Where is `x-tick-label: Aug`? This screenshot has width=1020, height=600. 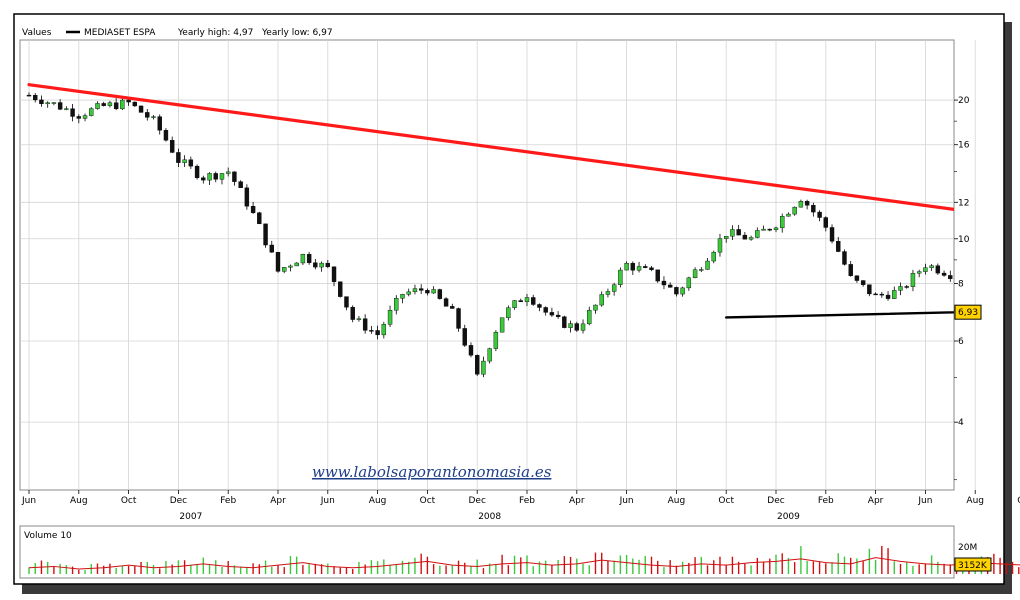
x-tick-label: Aug is located at coordinates (975, 501).